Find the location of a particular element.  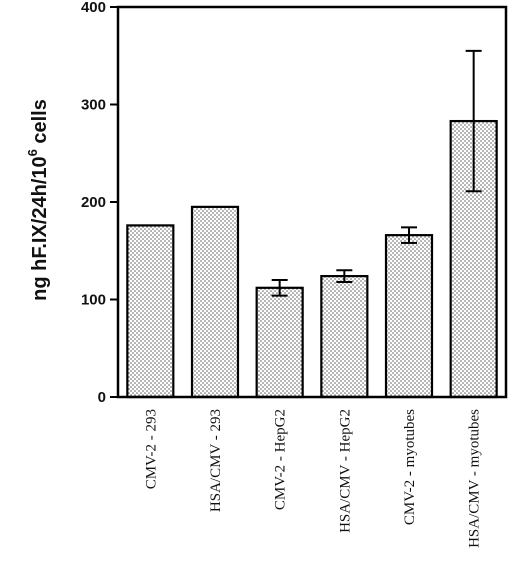

x-tick-label-2: HSA/CMV - 293 is located at coordinates (216, 460).